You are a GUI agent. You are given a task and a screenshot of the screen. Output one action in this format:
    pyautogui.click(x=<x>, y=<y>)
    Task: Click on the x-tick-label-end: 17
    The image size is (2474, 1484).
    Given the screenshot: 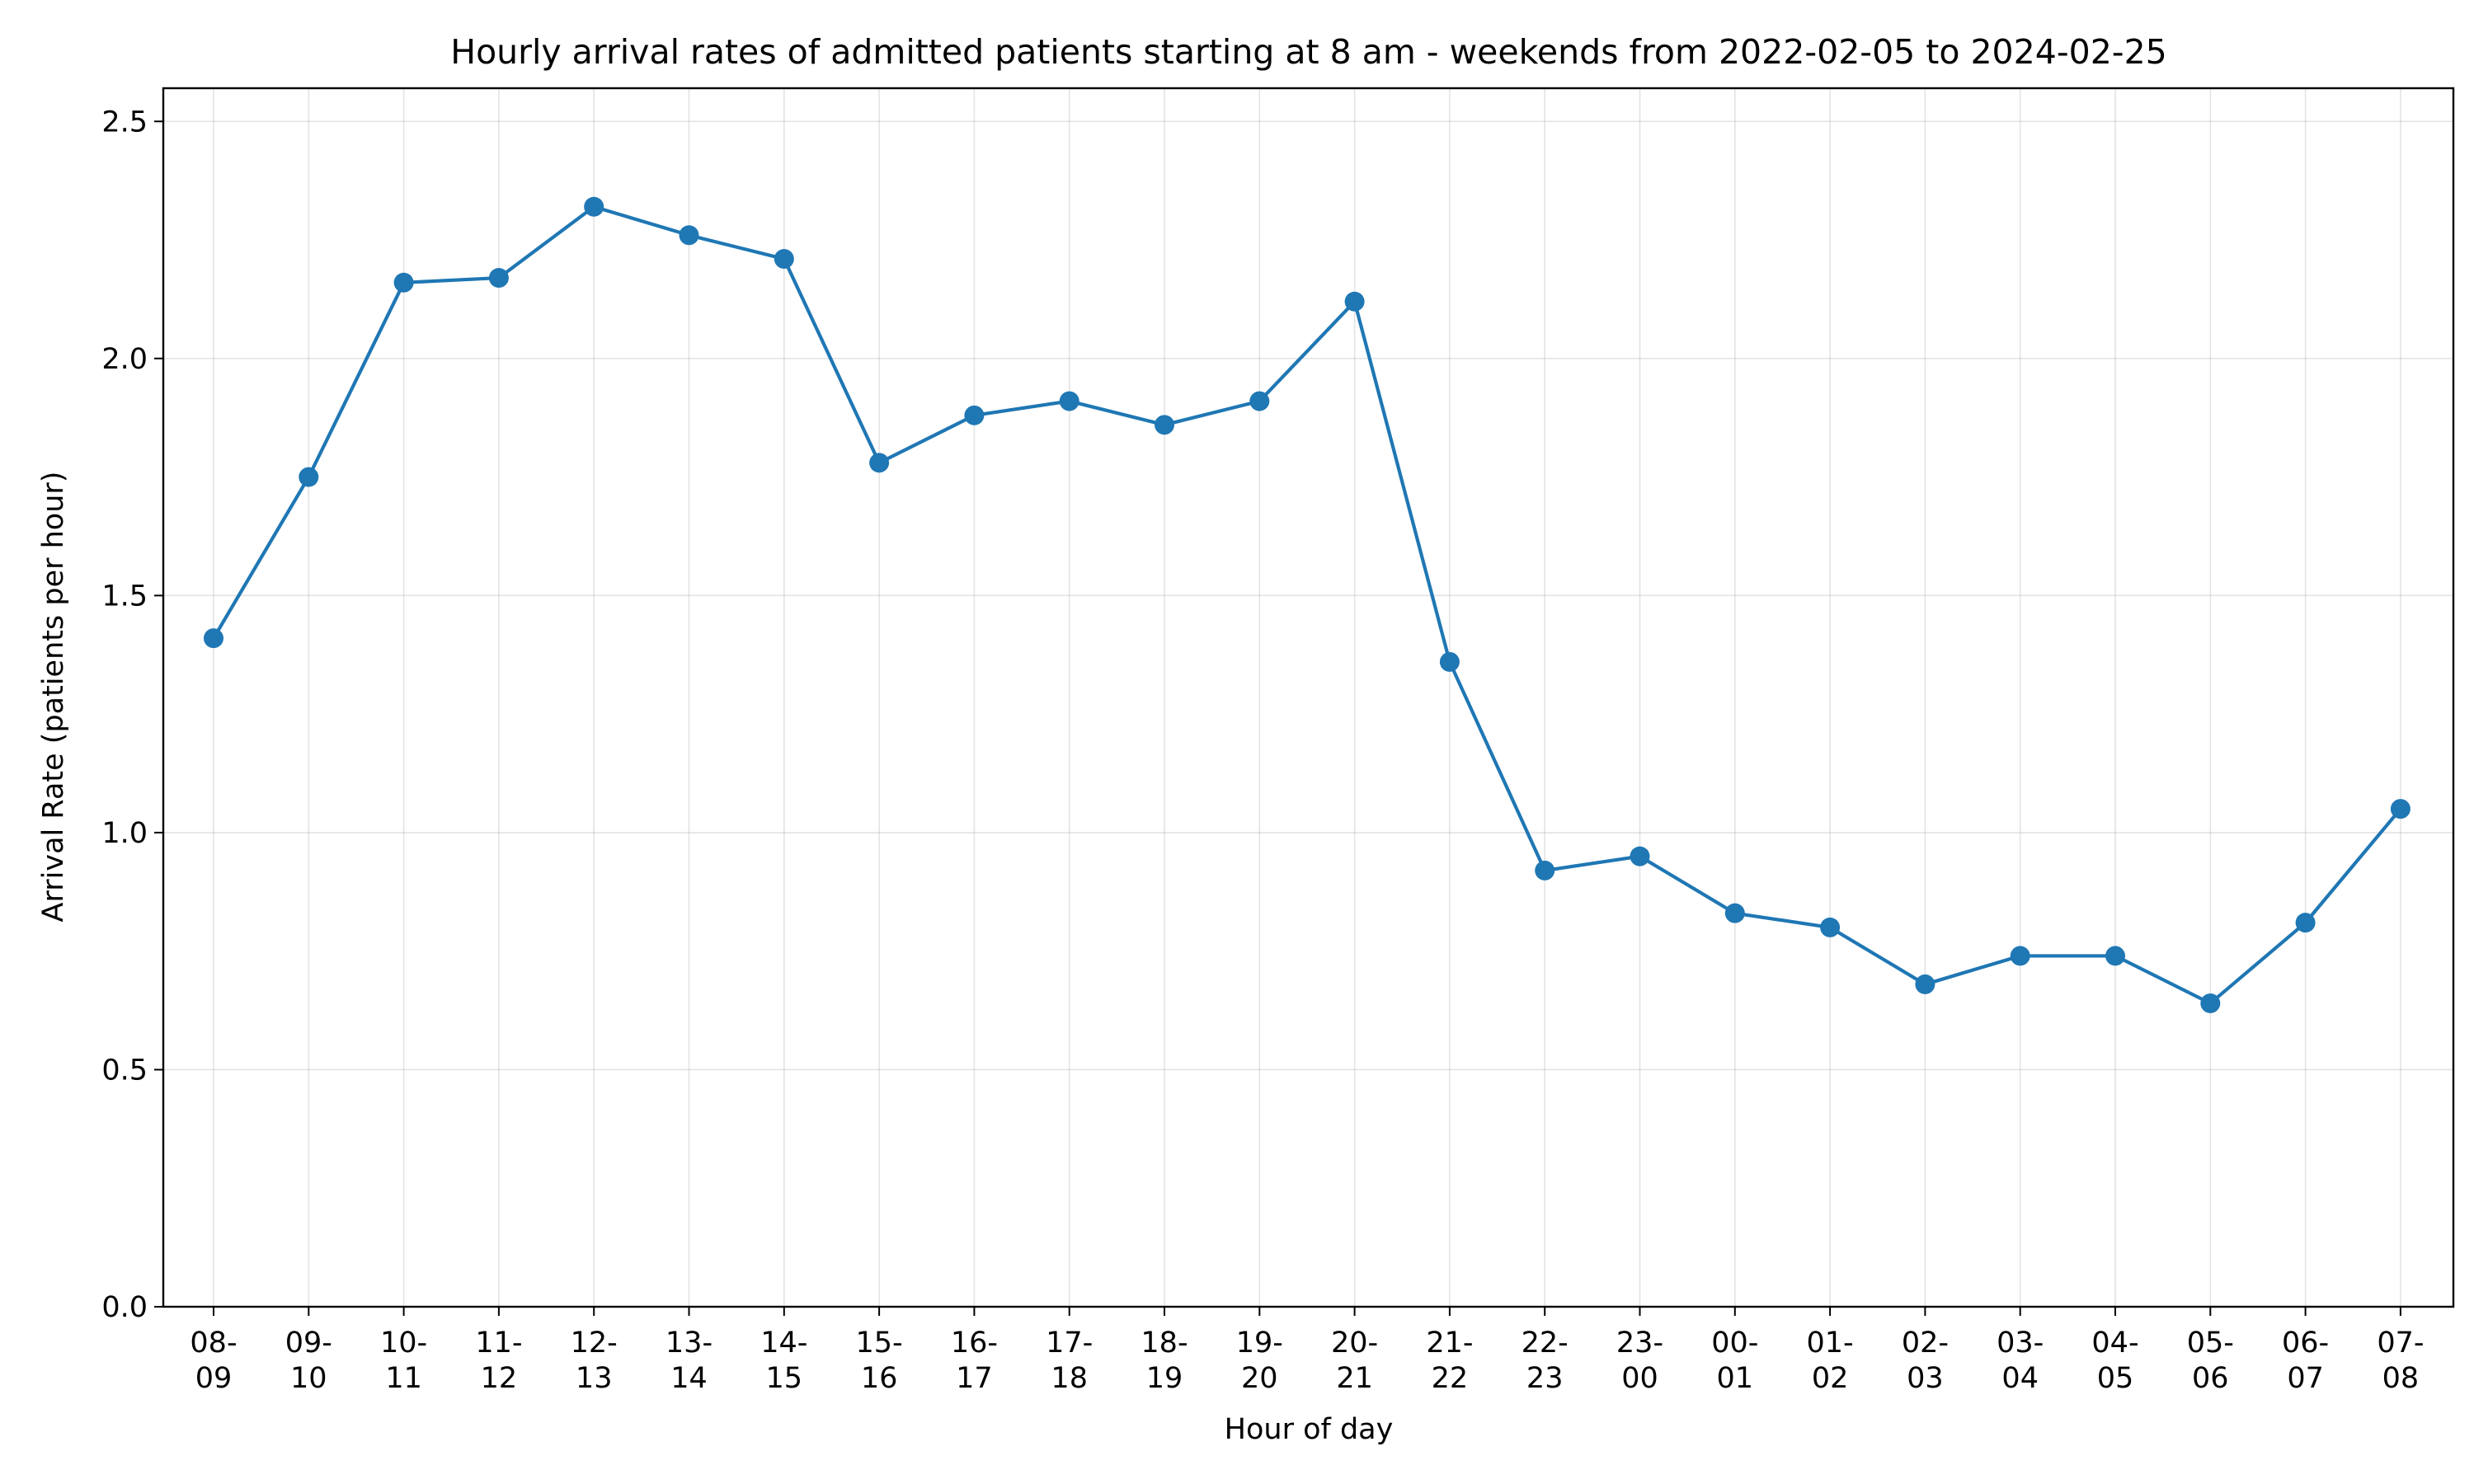 What is the action you would take?
    pyautogui.click(x=974, y=1378)
    